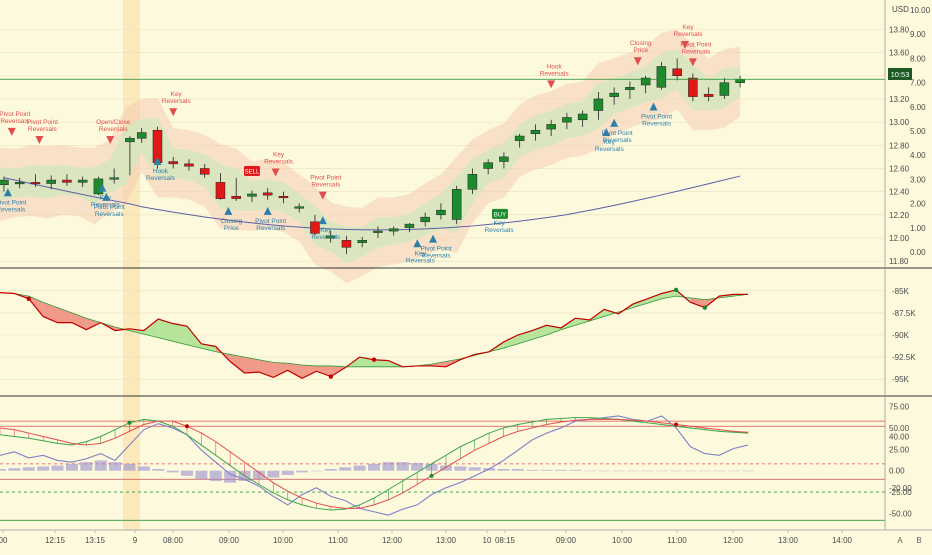 The height and width of the screenshot is (555, 932). What do you see at coordinates (788, 540) in the screenshot?
I see `x-tick-label: 13:00` at bounding box center [788, 540].